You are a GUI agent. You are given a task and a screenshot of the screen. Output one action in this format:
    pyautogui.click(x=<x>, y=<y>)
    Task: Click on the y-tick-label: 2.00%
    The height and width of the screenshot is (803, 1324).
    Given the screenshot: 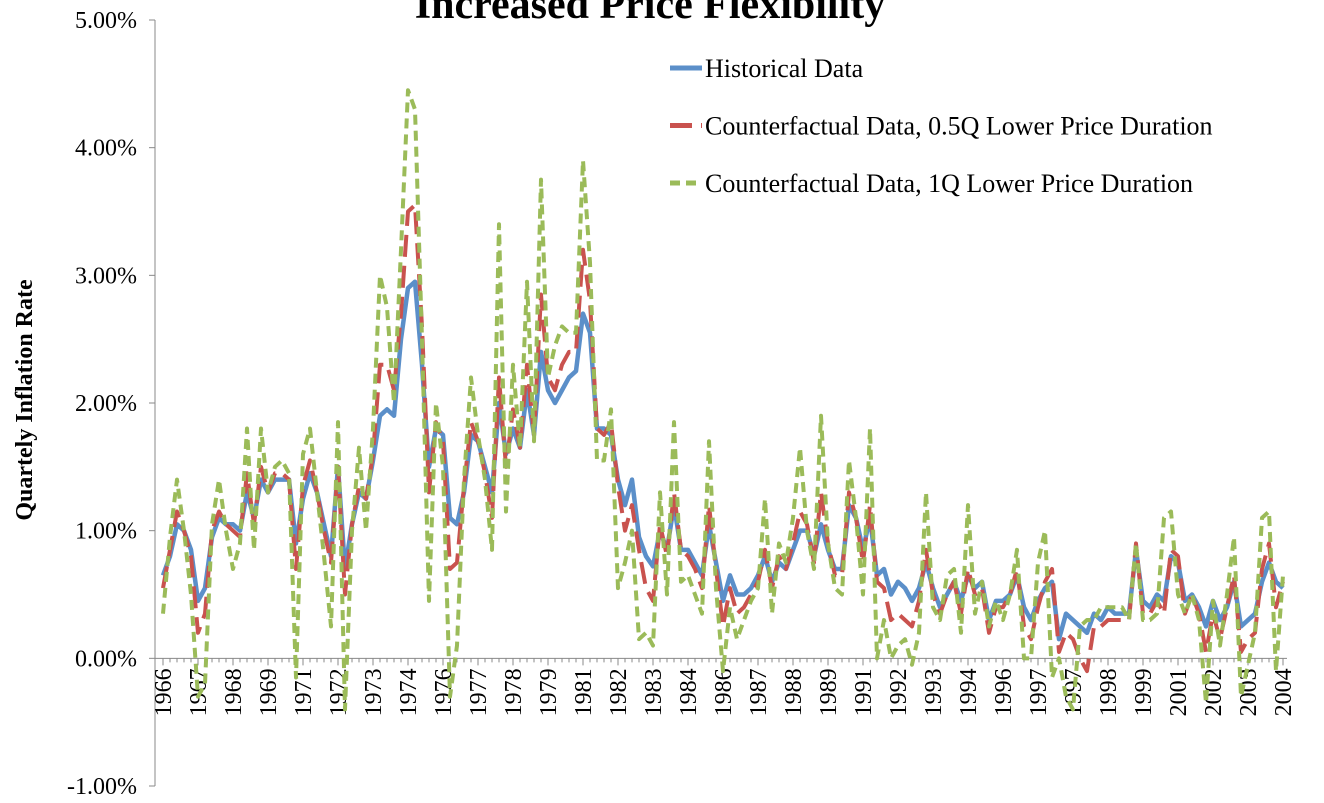 What is the action you would take?
    pyautogui.click(x=106, y=404)
    